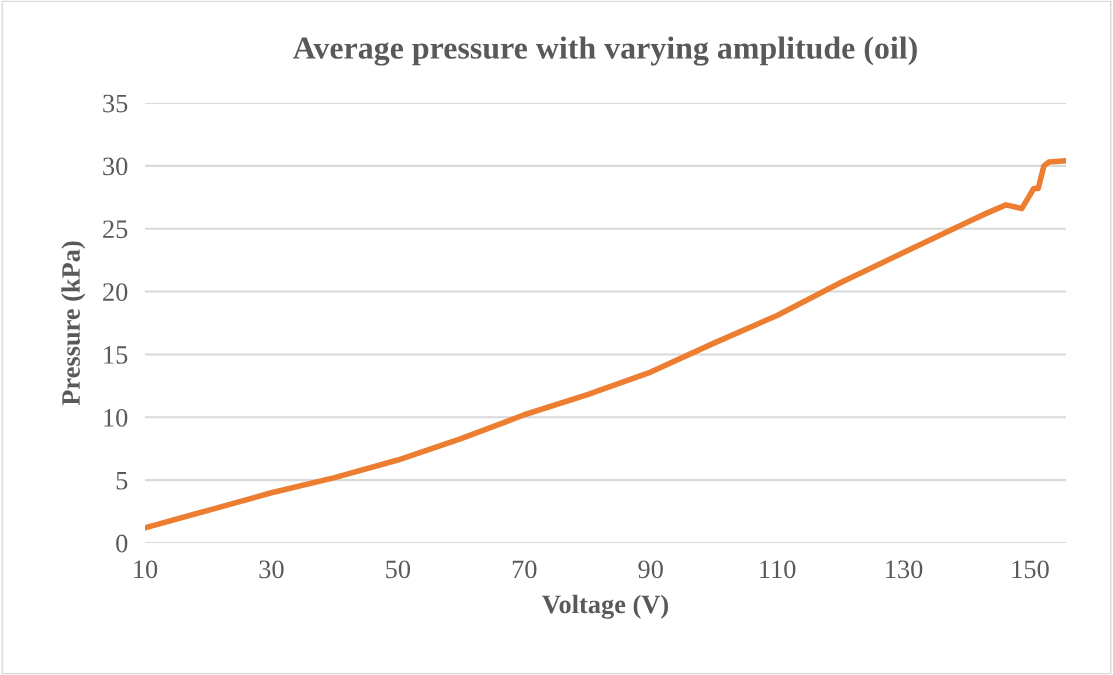 The width and height of the screenshot is (1113, 675). What do you see at coordinates (524, 569) in the screenshot?
I see `x-tick-label: 70` at bounding box center [524, 569].